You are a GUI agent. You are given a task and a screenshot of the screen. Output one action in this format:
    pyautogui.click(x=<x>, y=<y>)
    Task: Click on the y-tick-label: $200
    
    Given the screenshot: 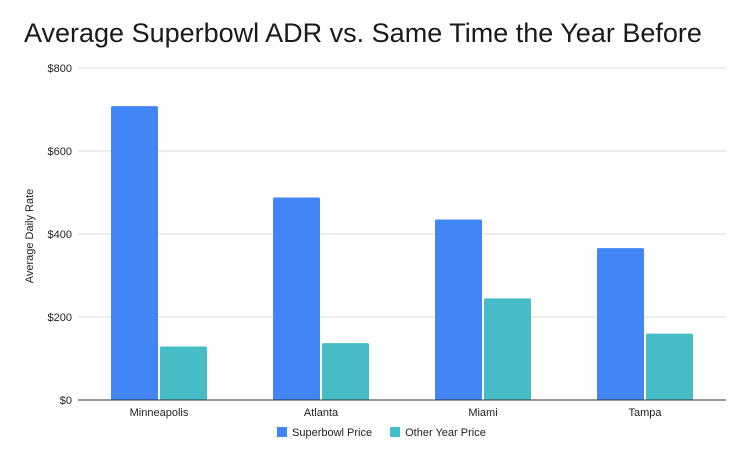 What is the action you would take?
    pyautogui.click(x=60, y=318)
    